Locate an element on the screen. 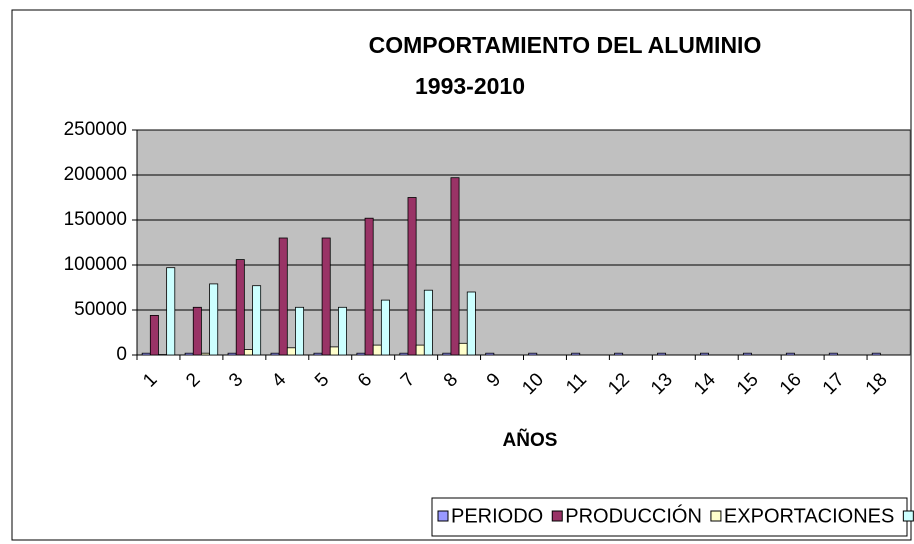 This screenshot has height=544, width=914. y-tick-label: 0 is located at coordinates (121, 354).